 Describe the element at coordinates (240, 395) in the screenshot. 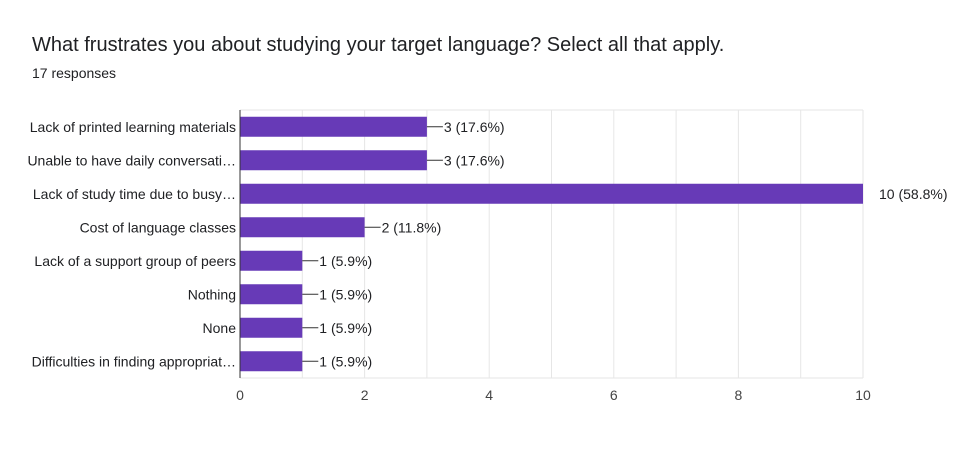

I see `x-tick-label: 0` at that location.